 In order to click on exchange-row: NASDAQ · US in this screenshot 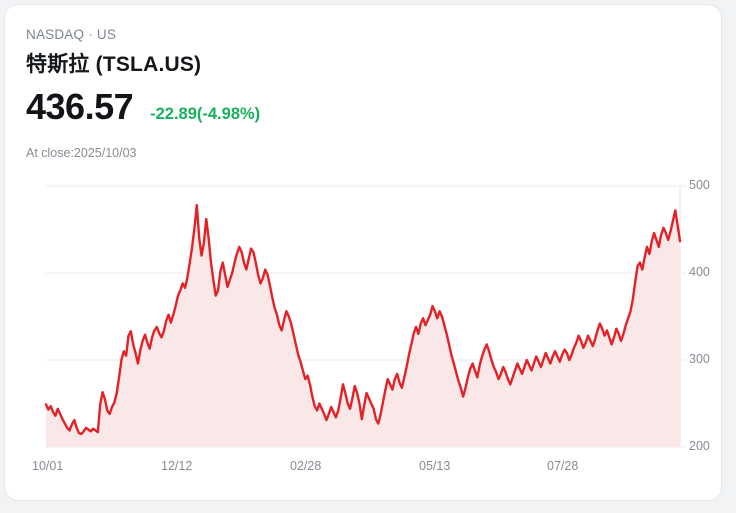, I will do `click(71, 34)`.